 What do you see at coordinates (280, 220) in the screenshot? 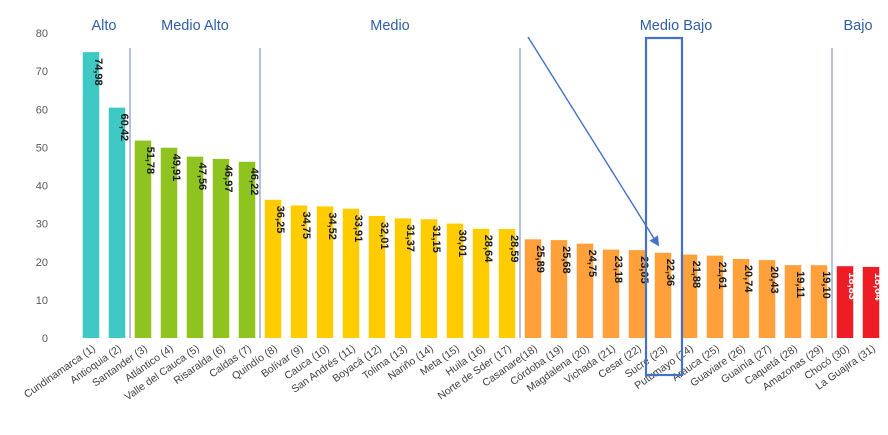
I see `data-label: 36,25` at bounding box center [280, 220].